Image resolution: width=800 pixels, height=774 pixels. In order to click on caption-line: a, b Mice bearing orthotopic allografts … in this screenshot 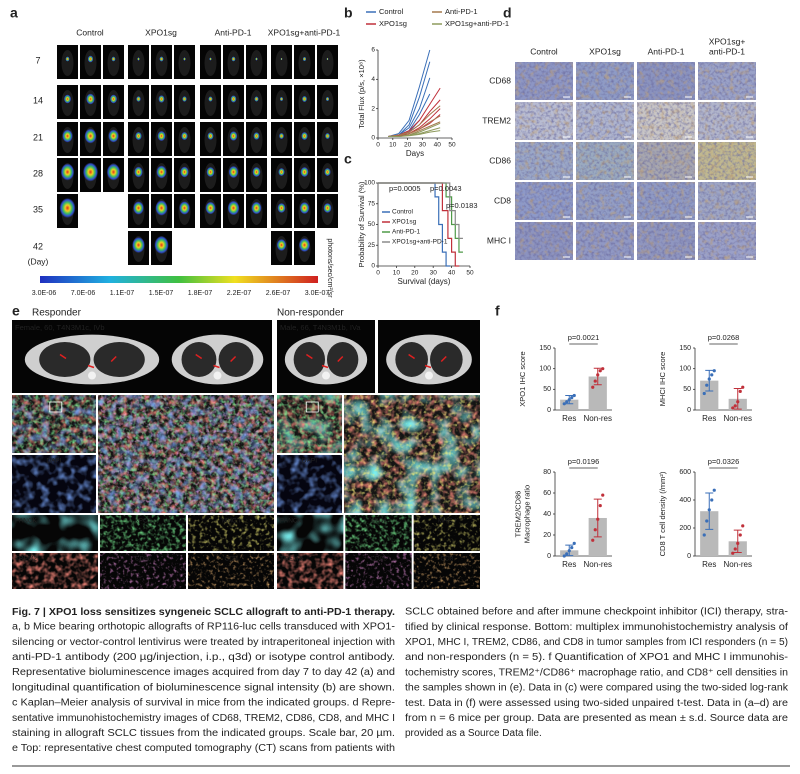, I will do `click(203, 627)`.